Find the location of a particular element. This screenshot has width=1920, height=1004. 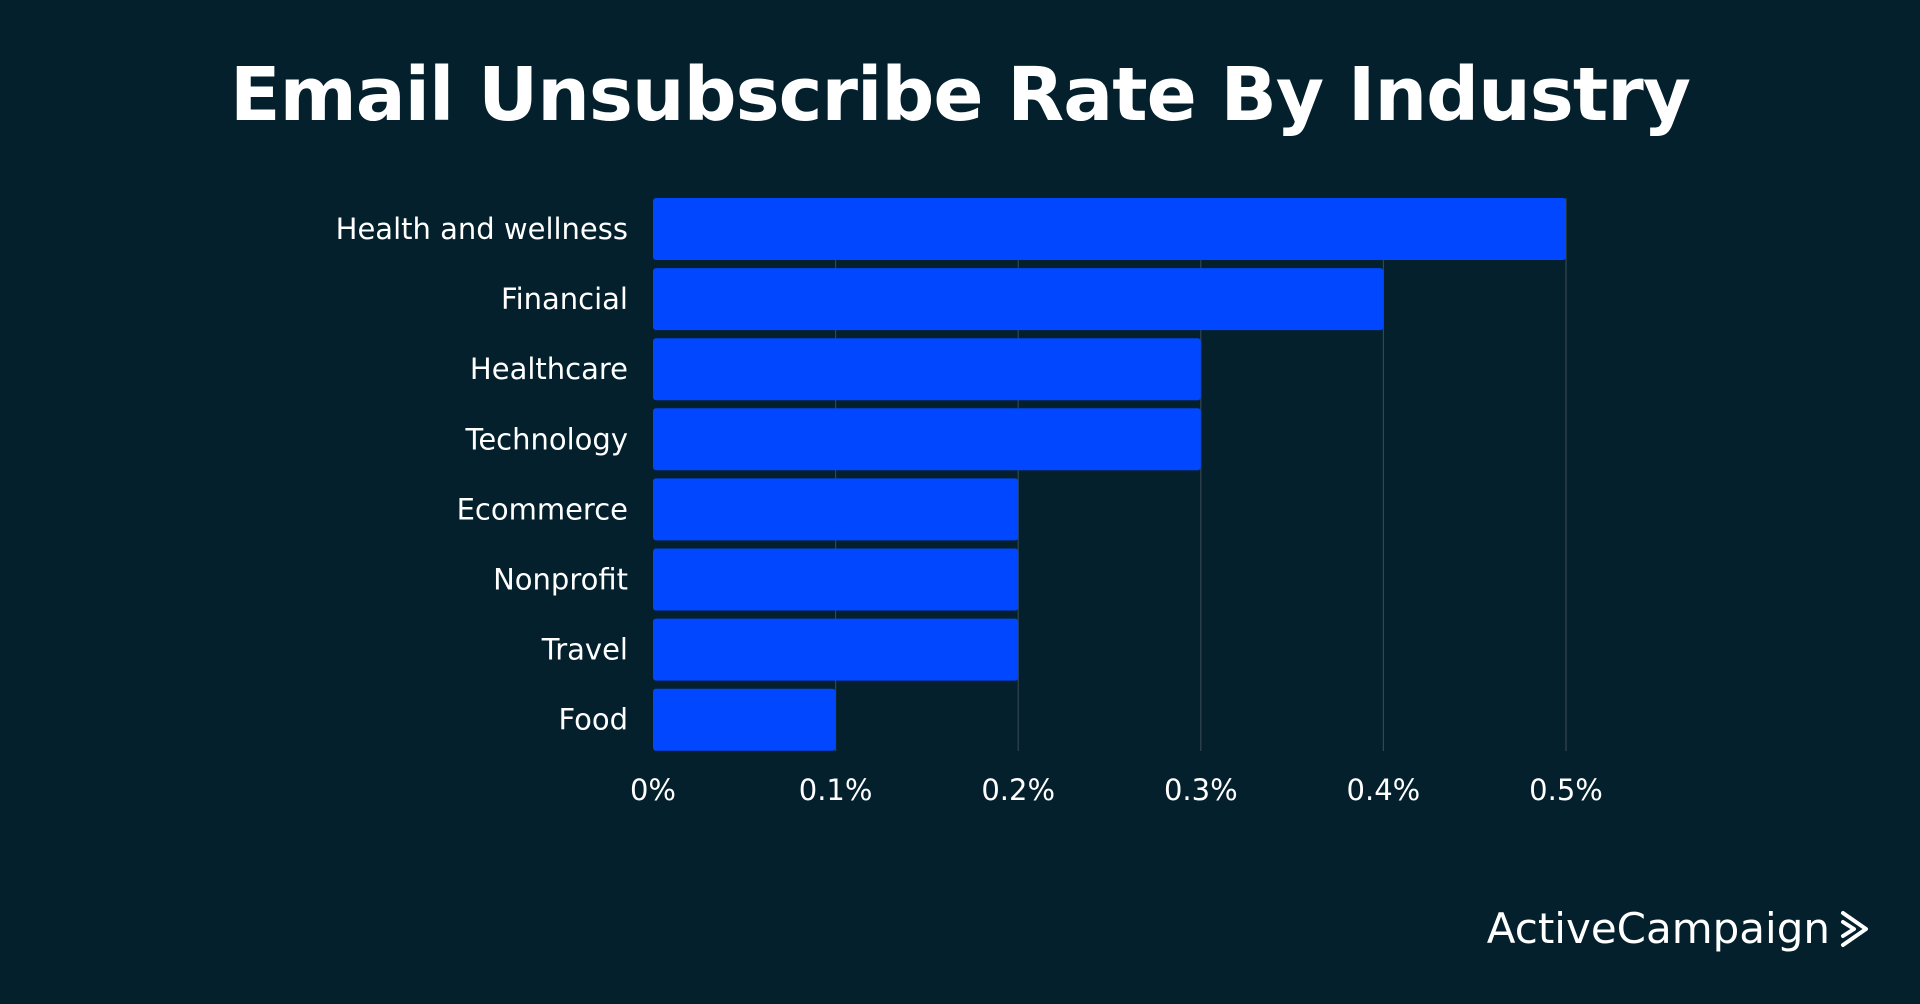

chart-title: Email Unsubscribe Rate By Industry is located at coordinates (960, 95).